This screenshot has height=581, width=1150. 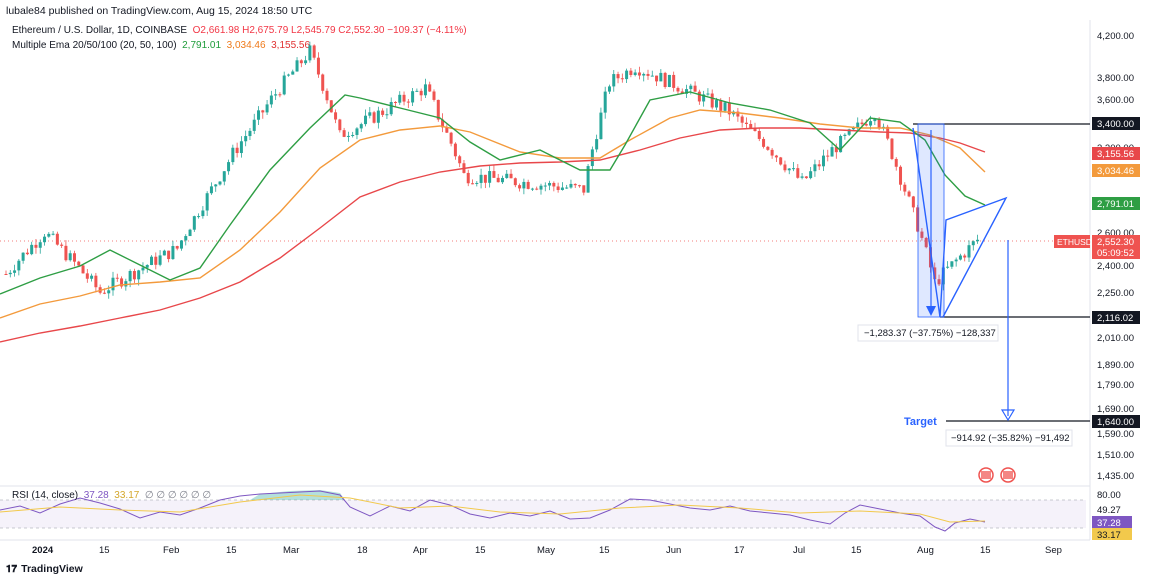 I want to click on price-tick: 1,890.00, so click(x=1115, y=365).